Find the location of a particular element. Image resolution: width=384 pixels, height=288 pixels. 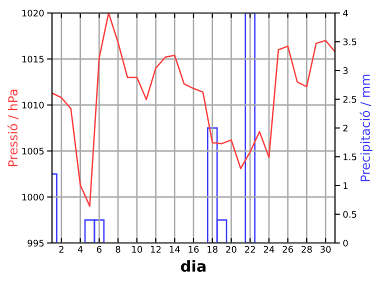

y2-tick-label: 3.5 is located at coordinates (349, 42).